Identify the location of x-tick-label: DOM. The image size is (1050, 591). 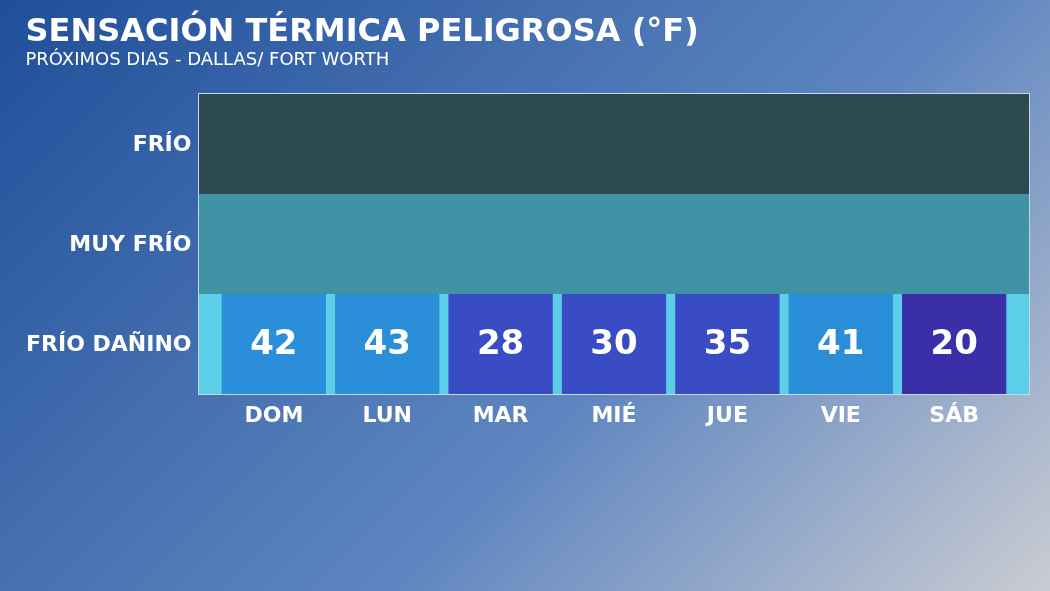
(274, 414).